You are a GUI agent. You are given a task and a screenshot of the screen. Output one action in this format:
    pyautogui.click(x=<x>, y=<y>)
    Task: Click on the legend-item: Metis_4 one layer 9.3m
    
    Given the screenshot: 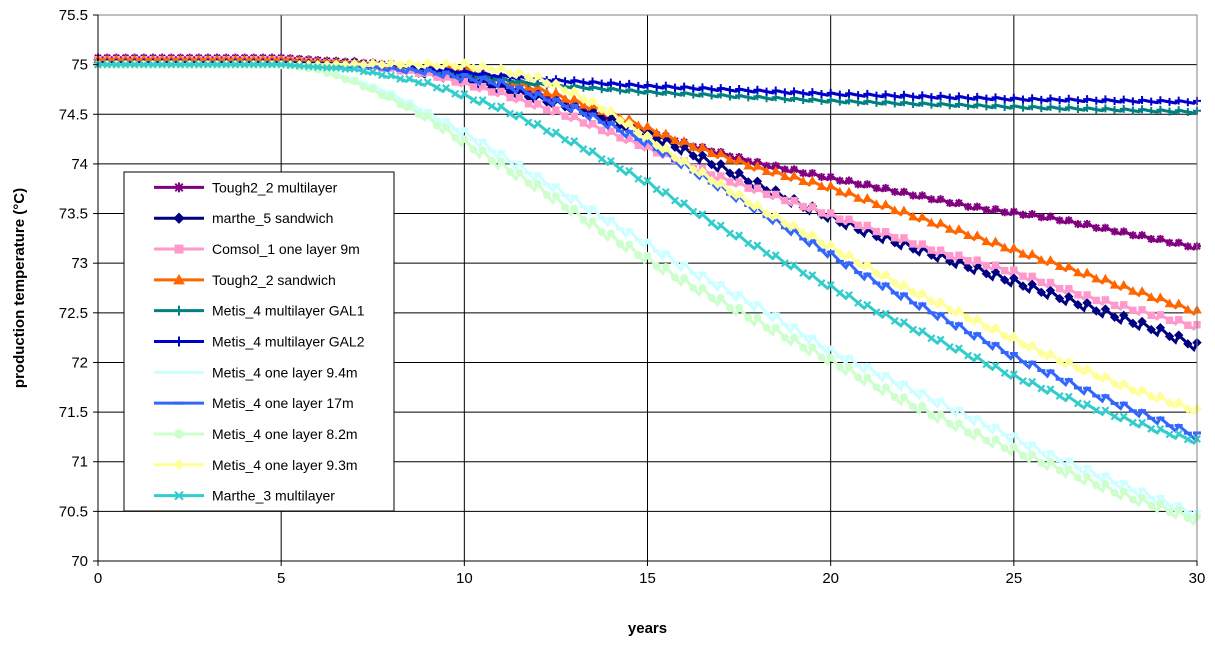 What is the action you would take?
    pyautogui.click(x=256, y=465)
    